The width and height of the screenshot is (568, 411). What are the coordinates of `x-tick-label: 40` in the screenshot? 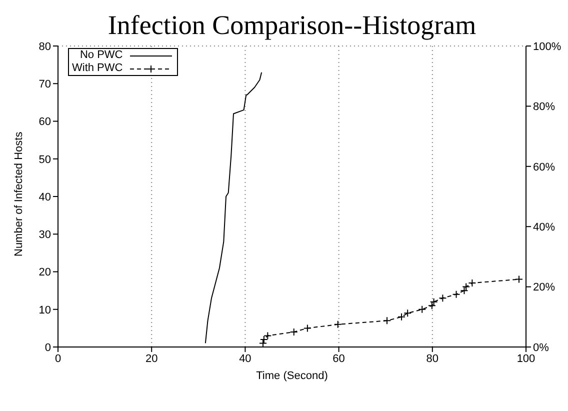 It's located at (245, 358).